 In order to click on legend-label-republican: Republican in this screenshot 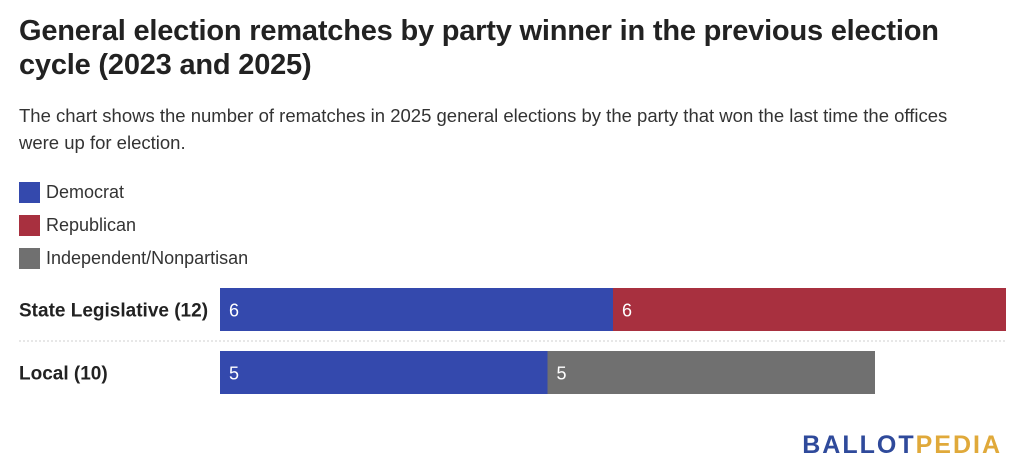, I will do `click(91, 225)`.